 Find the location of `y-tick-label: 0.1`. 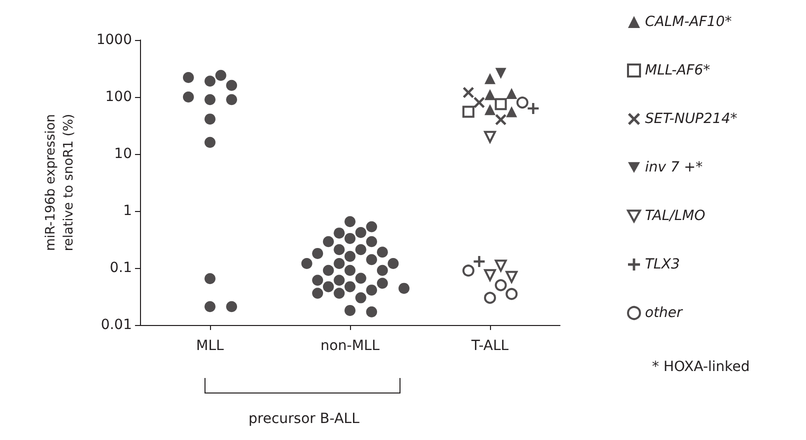

y-tick-label: 0.1 is located at coordinates (121, 268).